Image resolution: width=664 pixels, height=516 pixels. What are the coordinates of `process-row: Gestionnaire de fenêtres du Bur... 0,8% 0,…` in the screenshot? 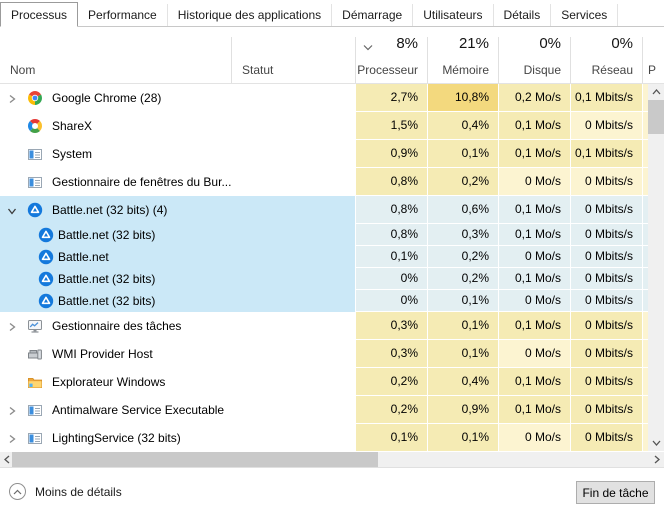 It's located at (324, 182).